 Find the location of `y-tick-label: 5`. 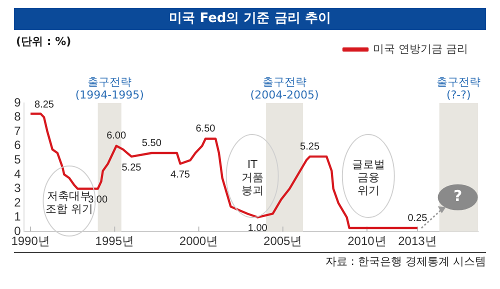

y-tick-label: 5 is located at coordinates (18, 159).